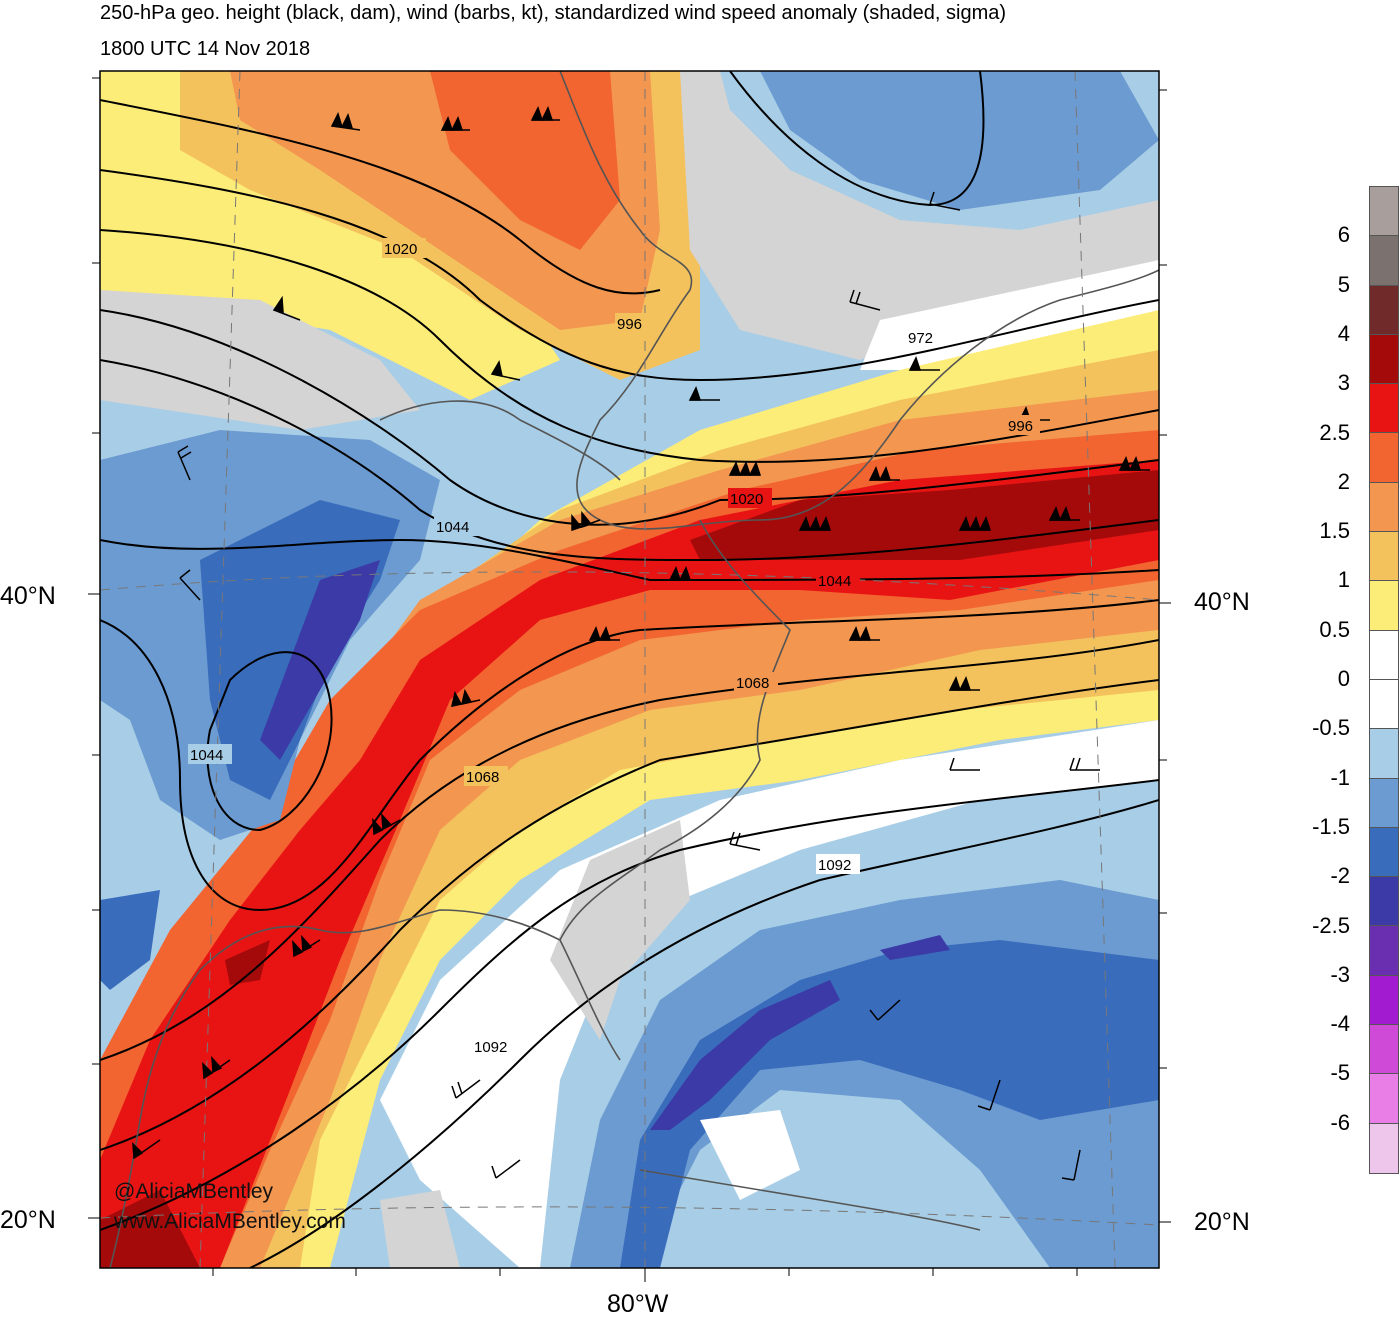 Image resolution: width=1400 pixels, height=1328 pixels. I want to click on colorbar-label: 2.5, so click(1334, 432).